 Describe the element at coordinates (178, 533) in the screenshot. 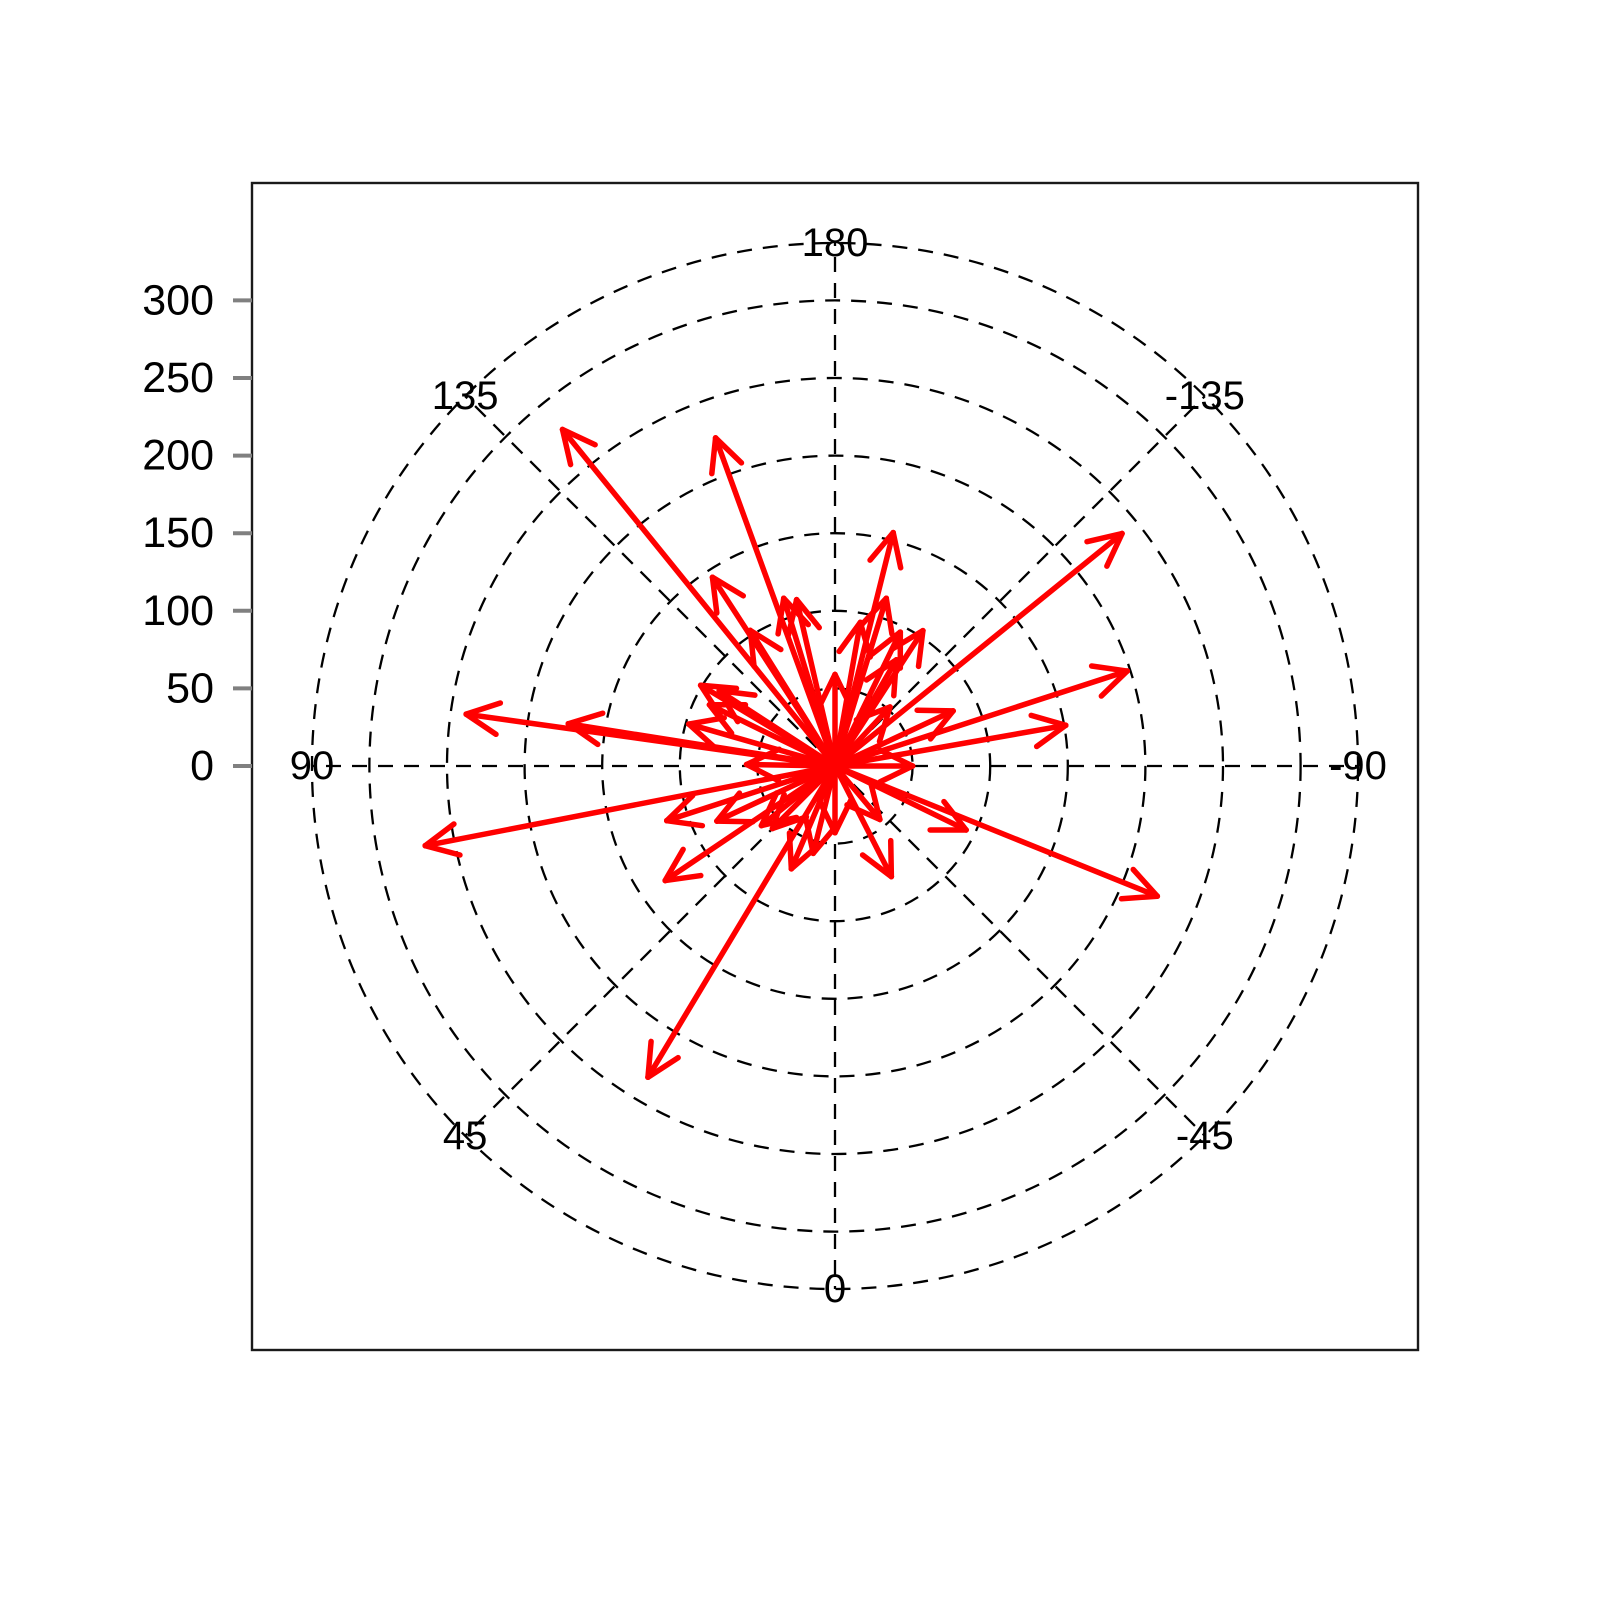

I see `radial-axis-tick-label: 150` at that location.